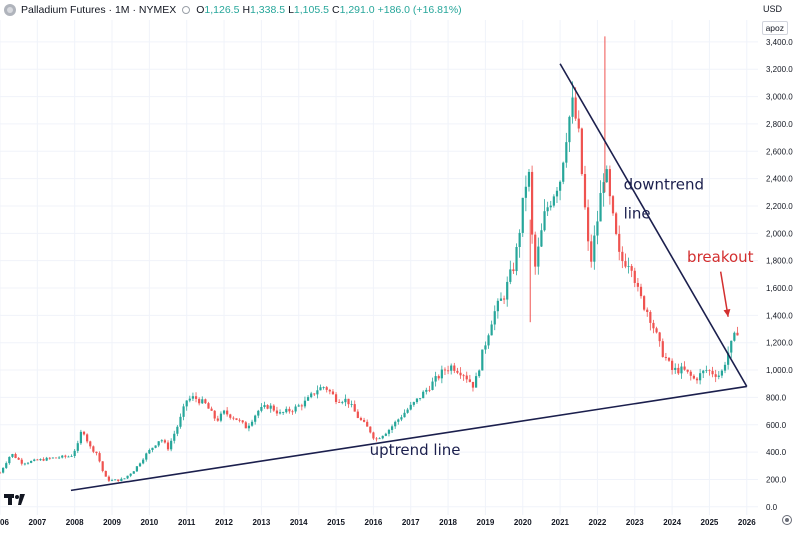  Describe the element at coordinates (779, 69) in the screenshot. I see `y-tick-label: 3,200.0` at that location.